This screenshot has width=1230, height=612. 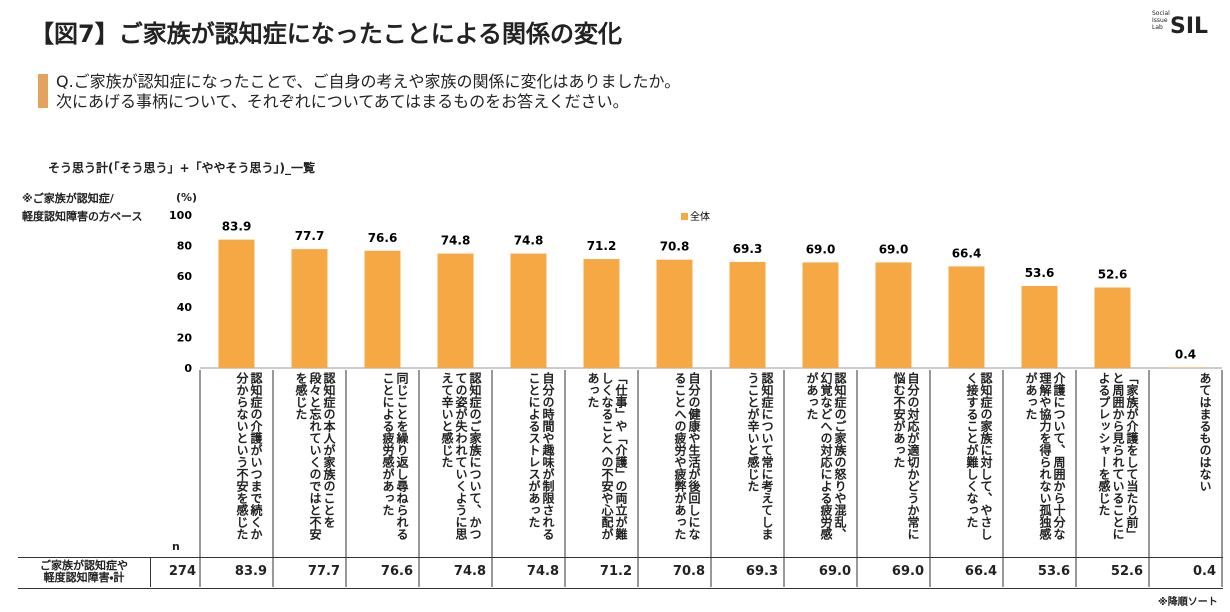 I want to click on category-label: 自分の対応が適切かどうか常に悩む不安があった, so click(x=906, y=456).